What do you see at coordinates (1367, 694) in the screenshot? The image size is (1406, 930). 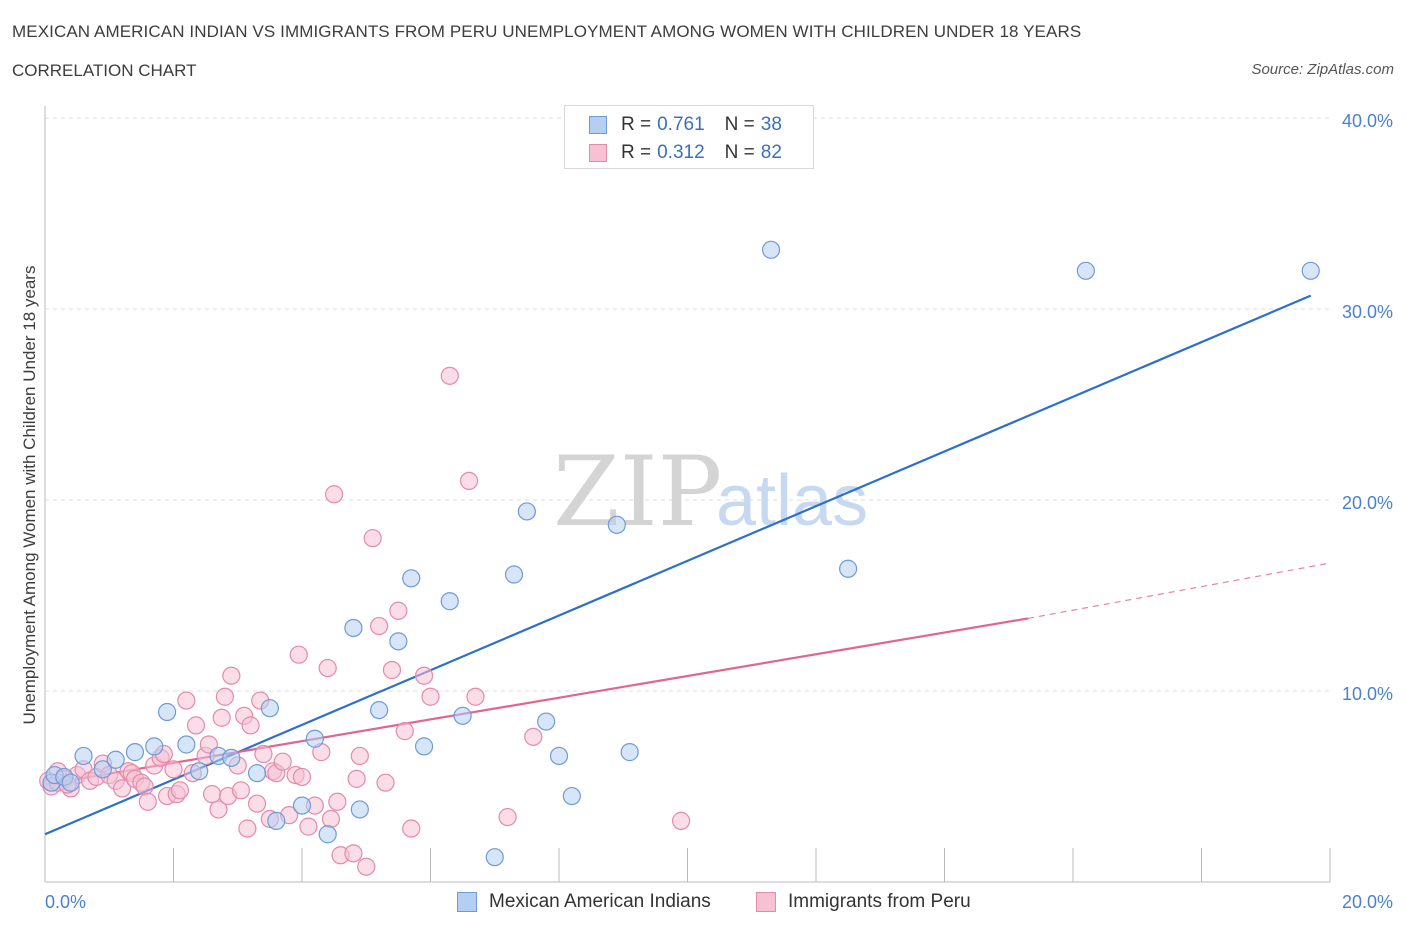 I see `y-tick-label: 10.0%` at bounding box center [1367, 694].